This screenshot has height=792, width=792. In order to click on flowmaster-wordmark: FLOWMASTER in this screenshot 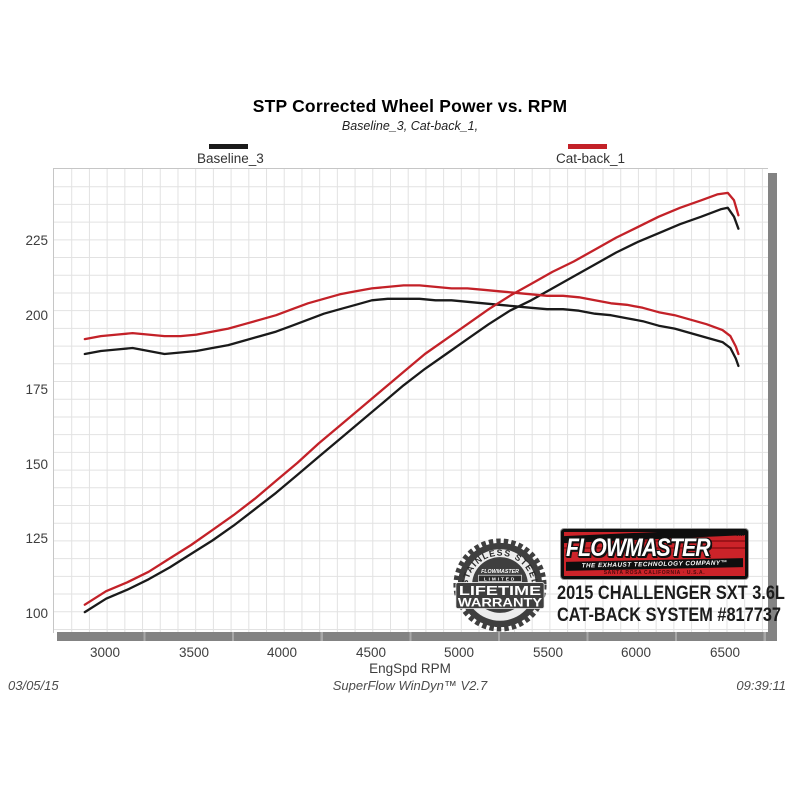, I will do `click(638, 548)`.